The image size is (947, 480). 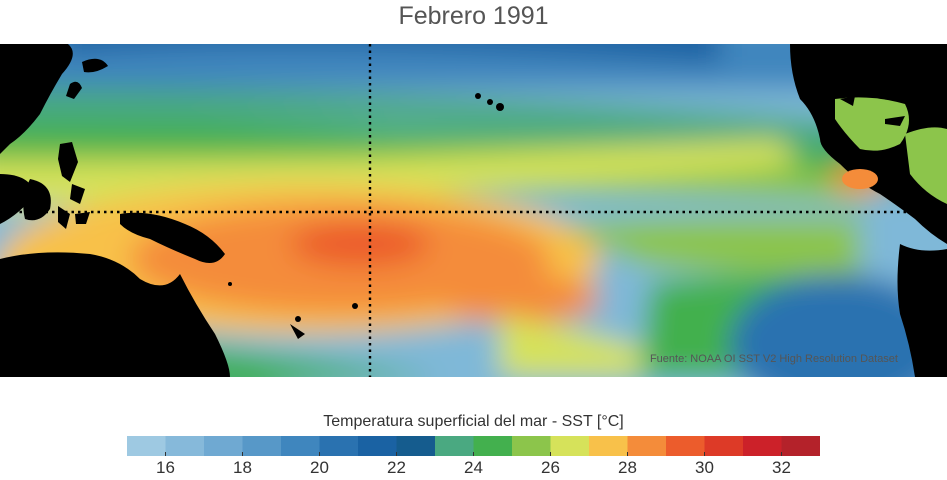 What do you see at coordinates (165, 467) in the screenshot?
I see `colorbar-tick-label: 16` at bounding box center [165, 467].